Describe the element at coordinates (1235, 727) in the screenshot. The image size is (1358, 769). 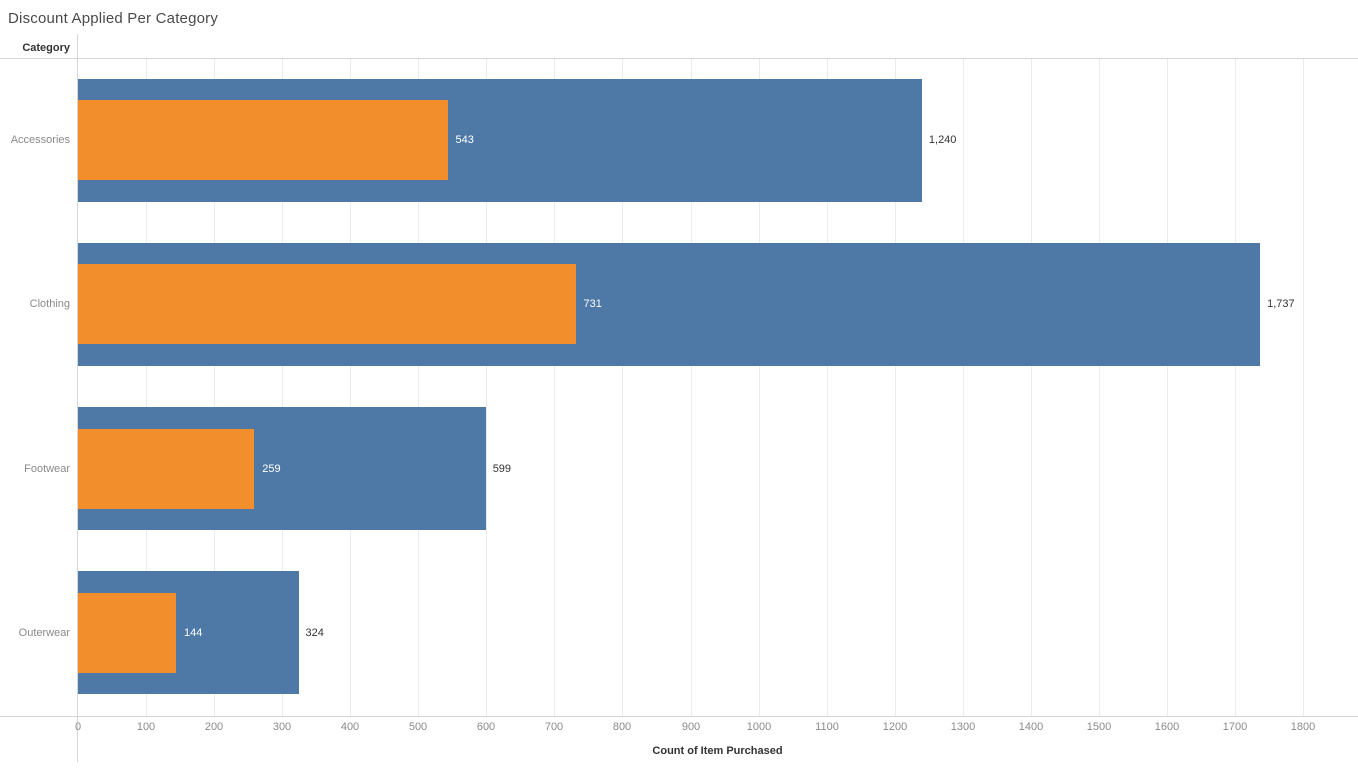
I see `x-tick-label-1700: 1700` at that location.